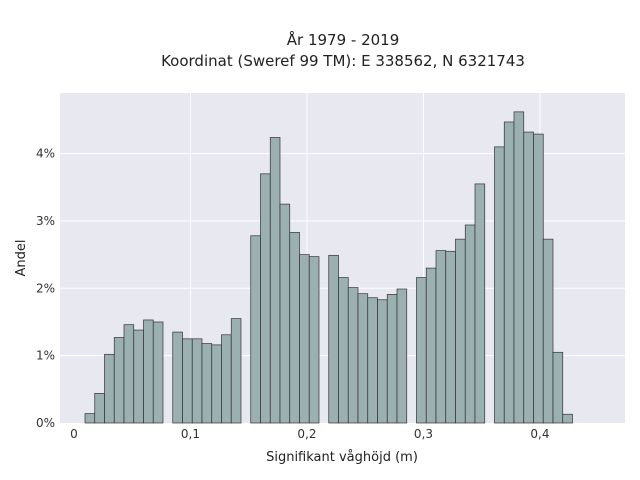 The image size is (640, 480). I want to click on x-axis-label: Signifikant våghöjd (m), so click(342, 457).